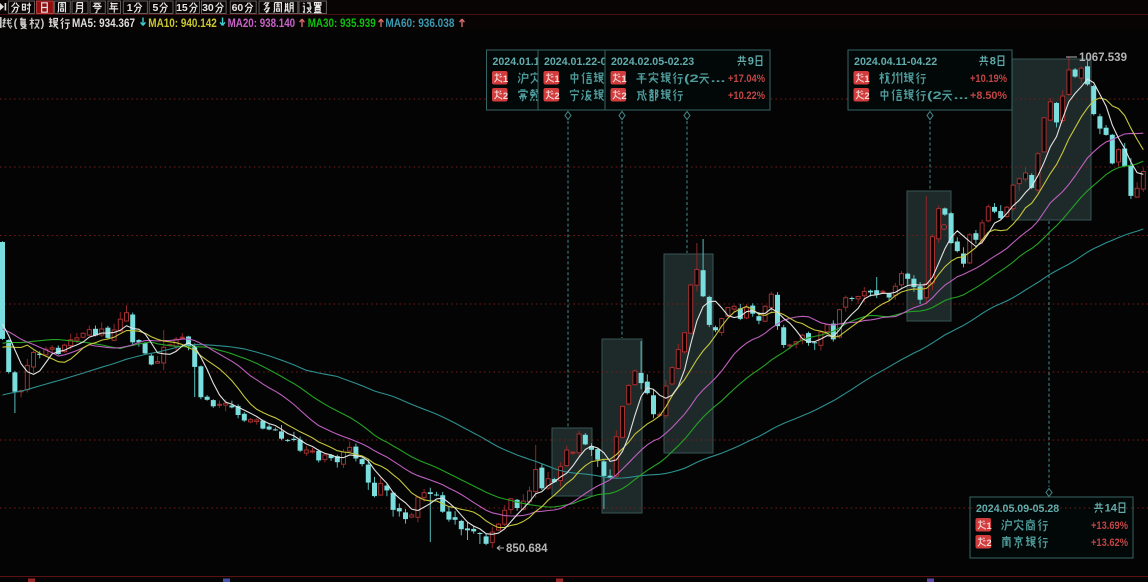 The width and height of the screenshot is (1148, 582). I want to click on svg-text: 14, so click(1111, 508).